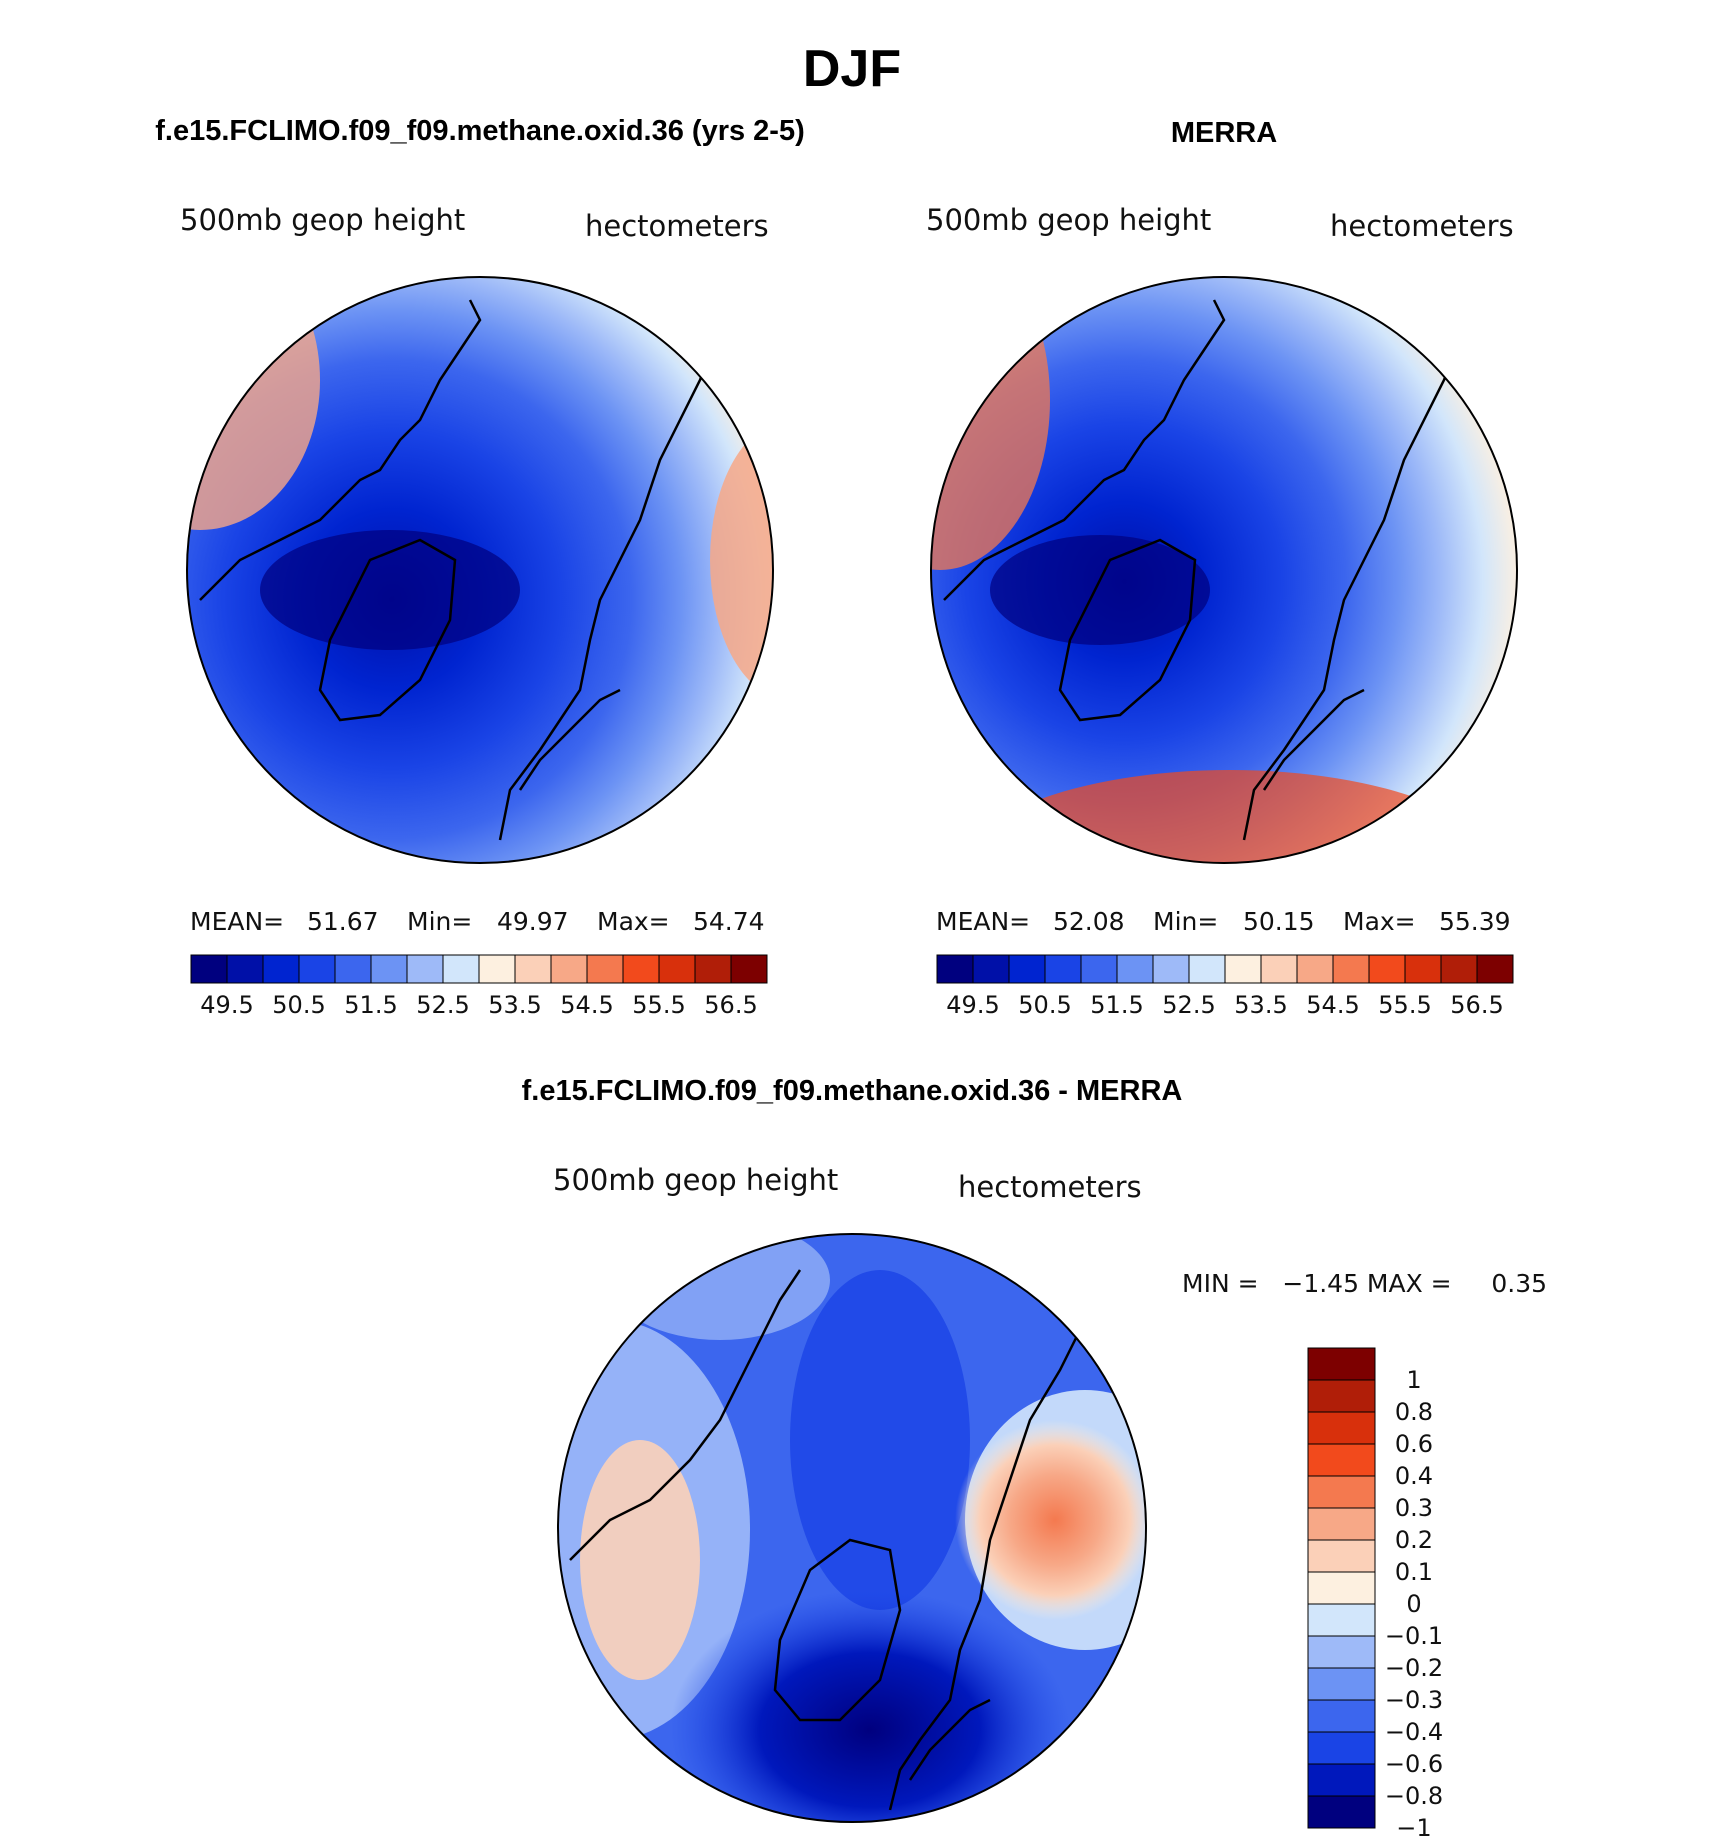 This screenshot has height=1839, width=1710. Describe the element at coordinates (1413, 1380) in the screenshot. I see `diff-colorbar-tick-label: 1` at that location.